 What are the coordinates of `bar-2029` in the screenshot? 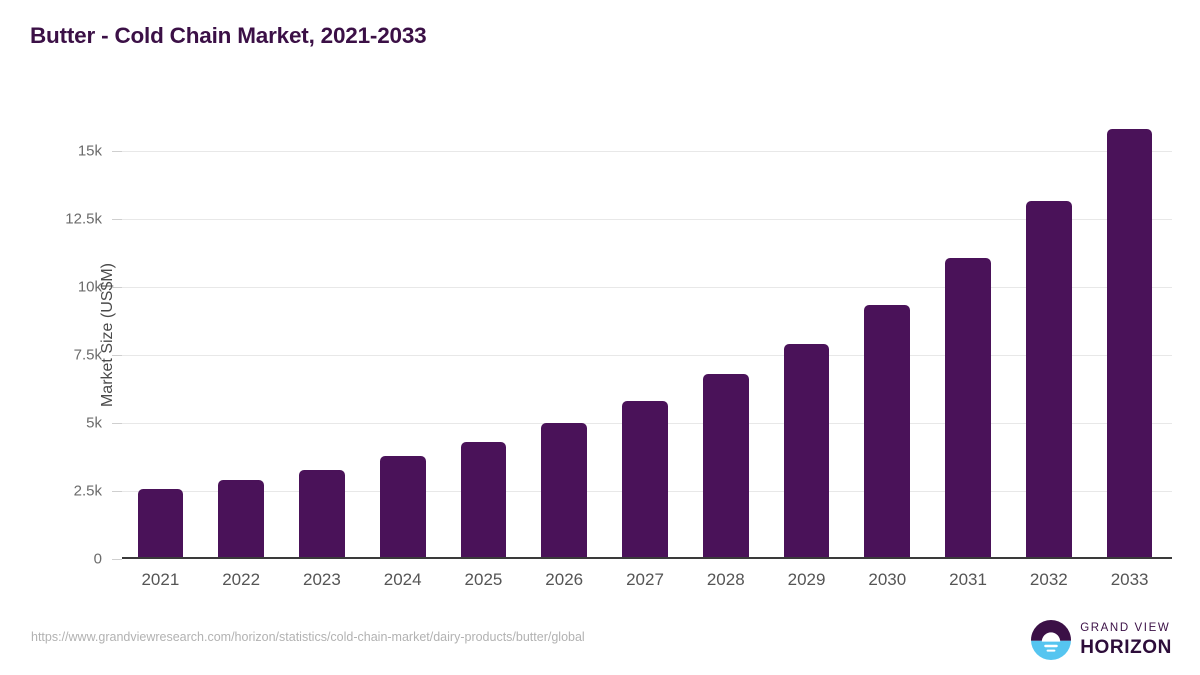 It's located at (806, 451).